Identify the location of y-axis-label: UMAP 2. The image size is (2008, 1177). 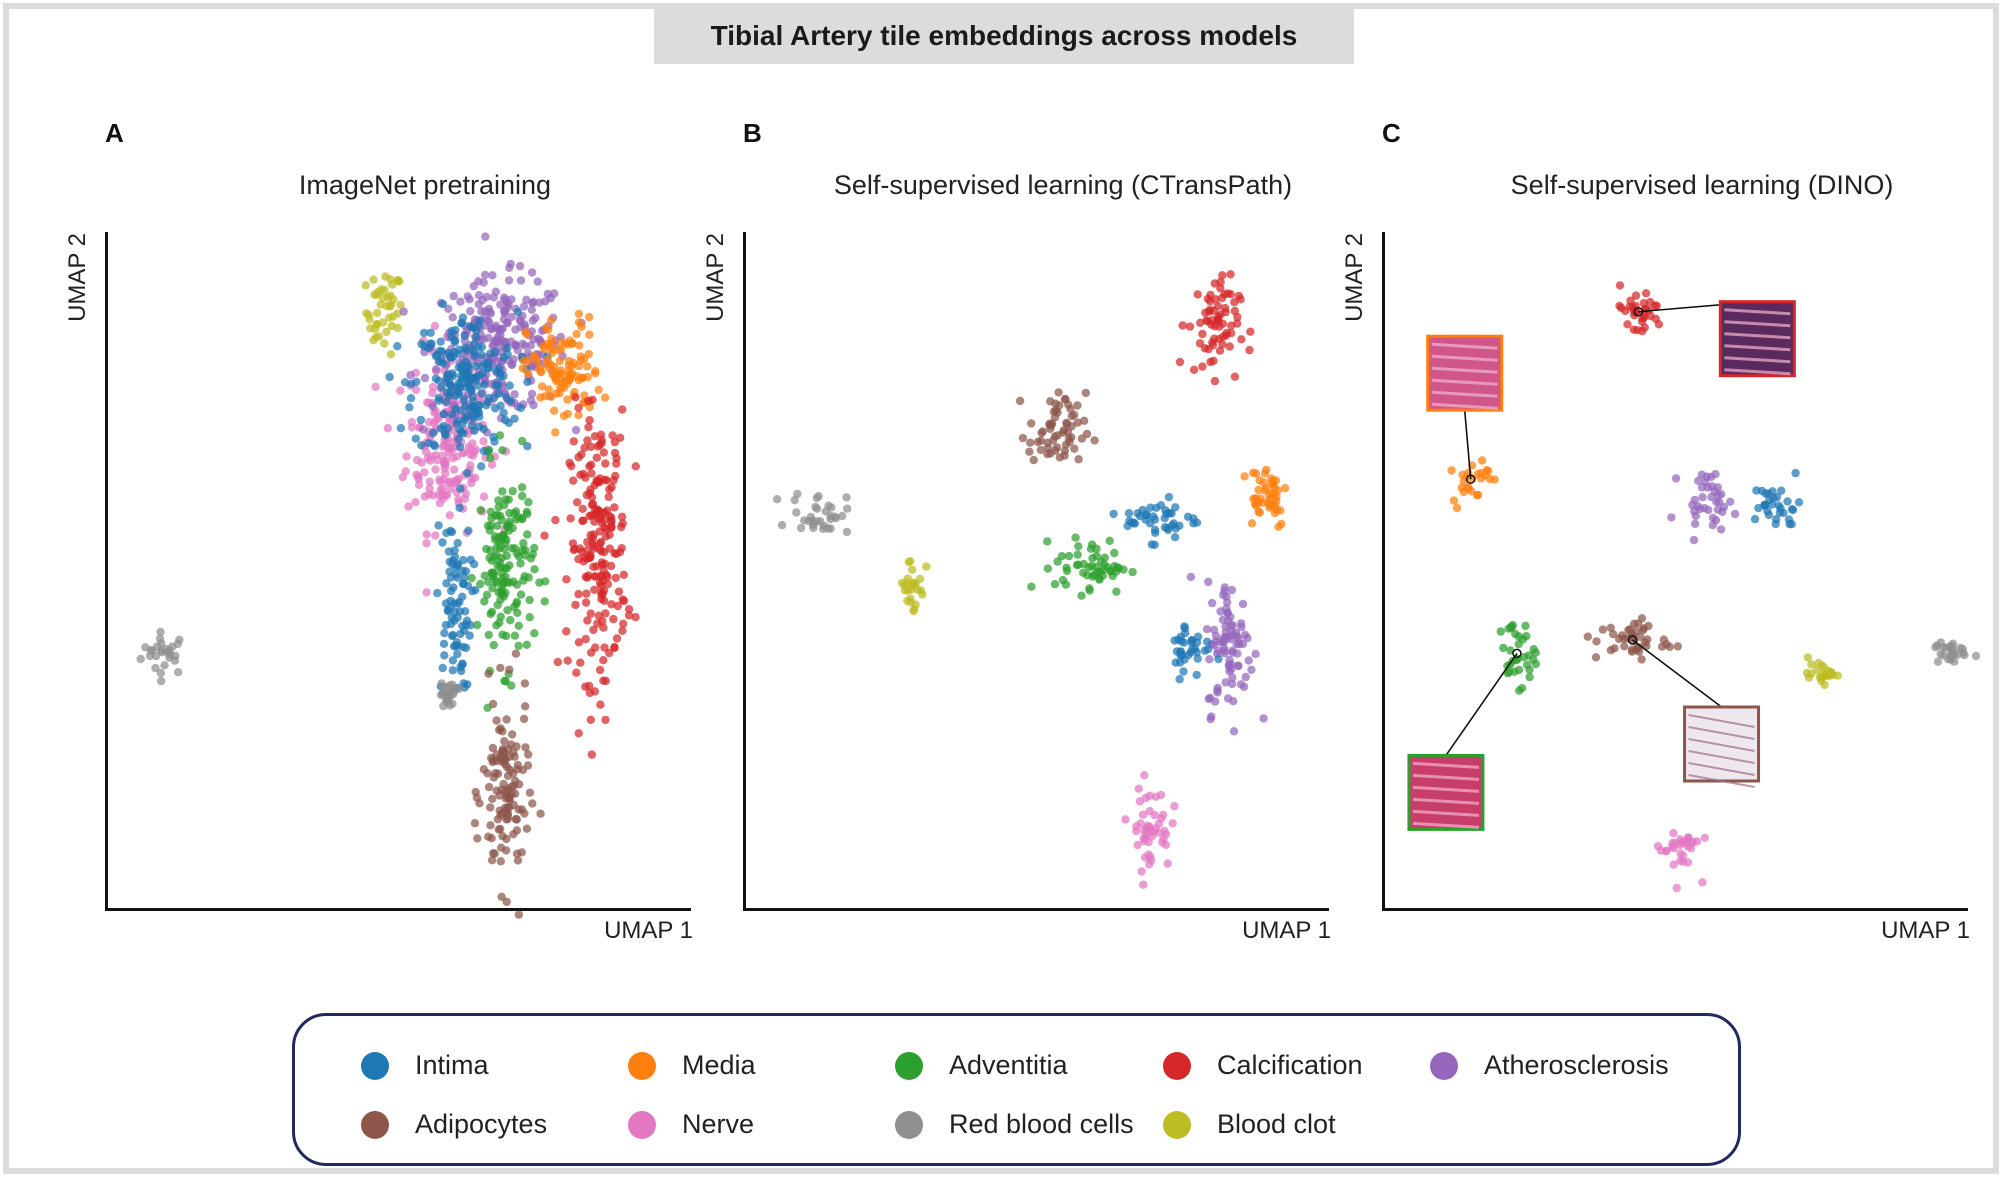
(1354, 277).